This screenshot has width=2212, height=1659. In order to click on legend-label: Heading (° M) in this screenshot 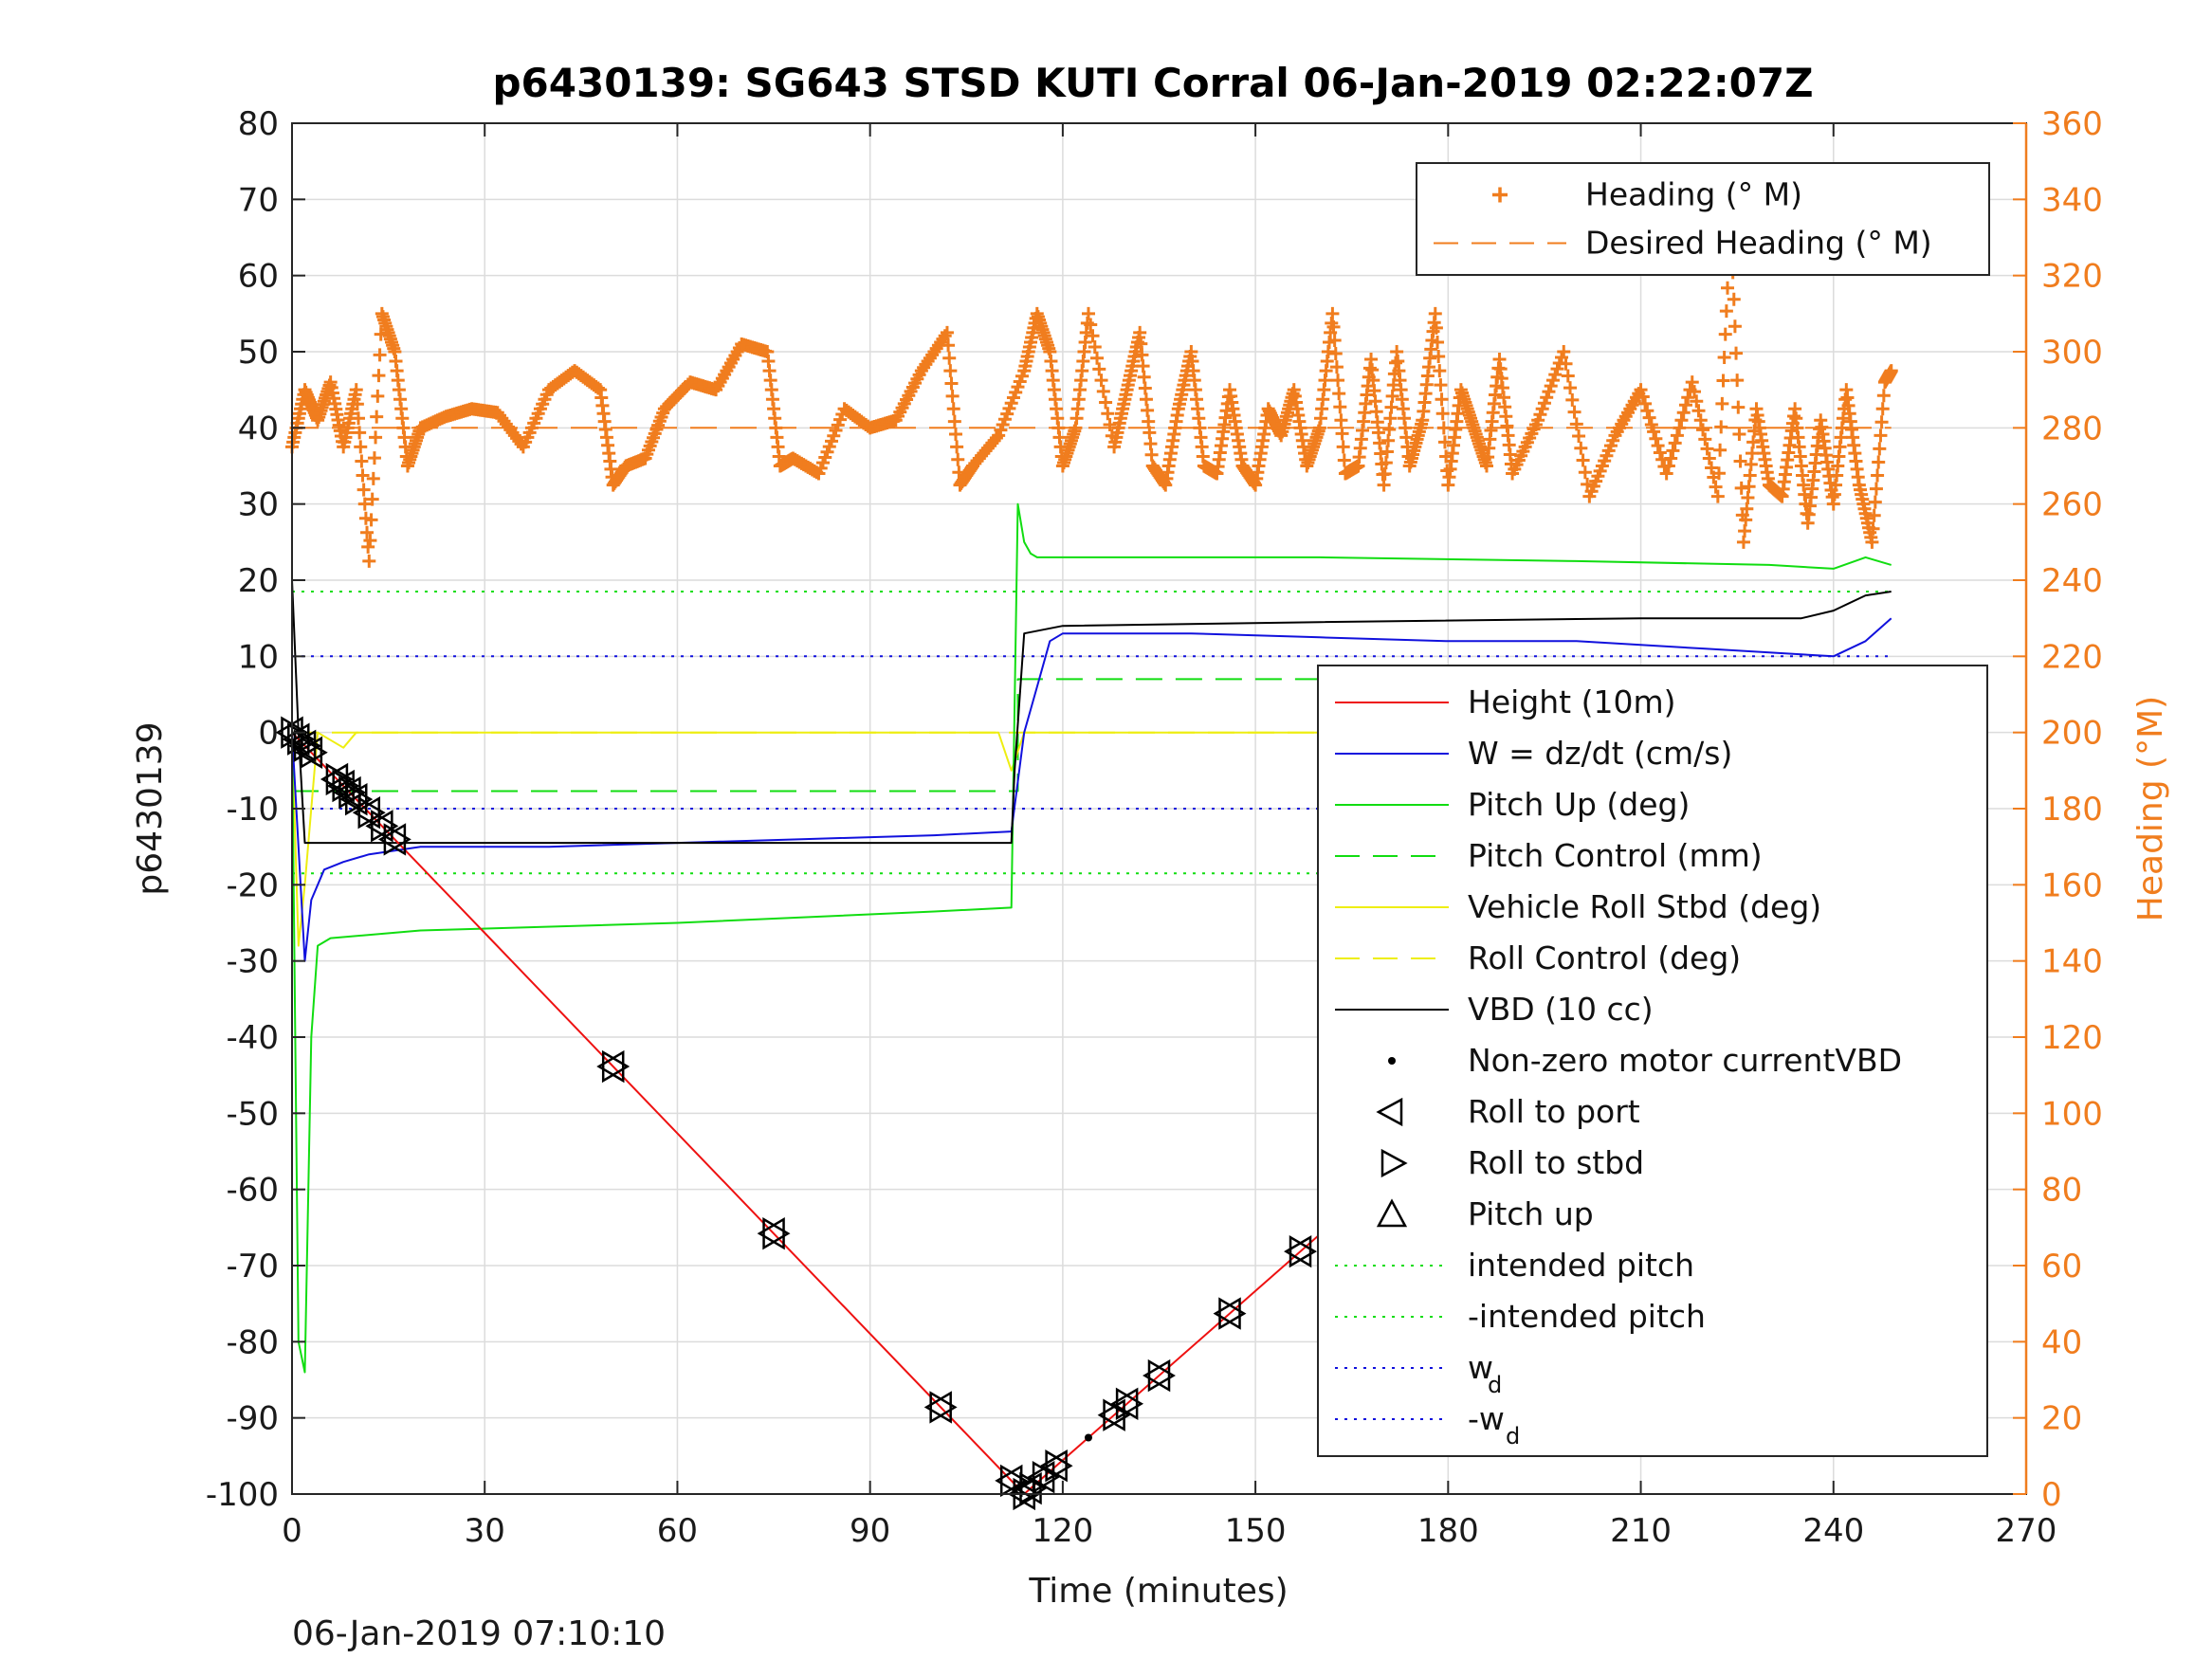, I will do `click(1693, 194)`.